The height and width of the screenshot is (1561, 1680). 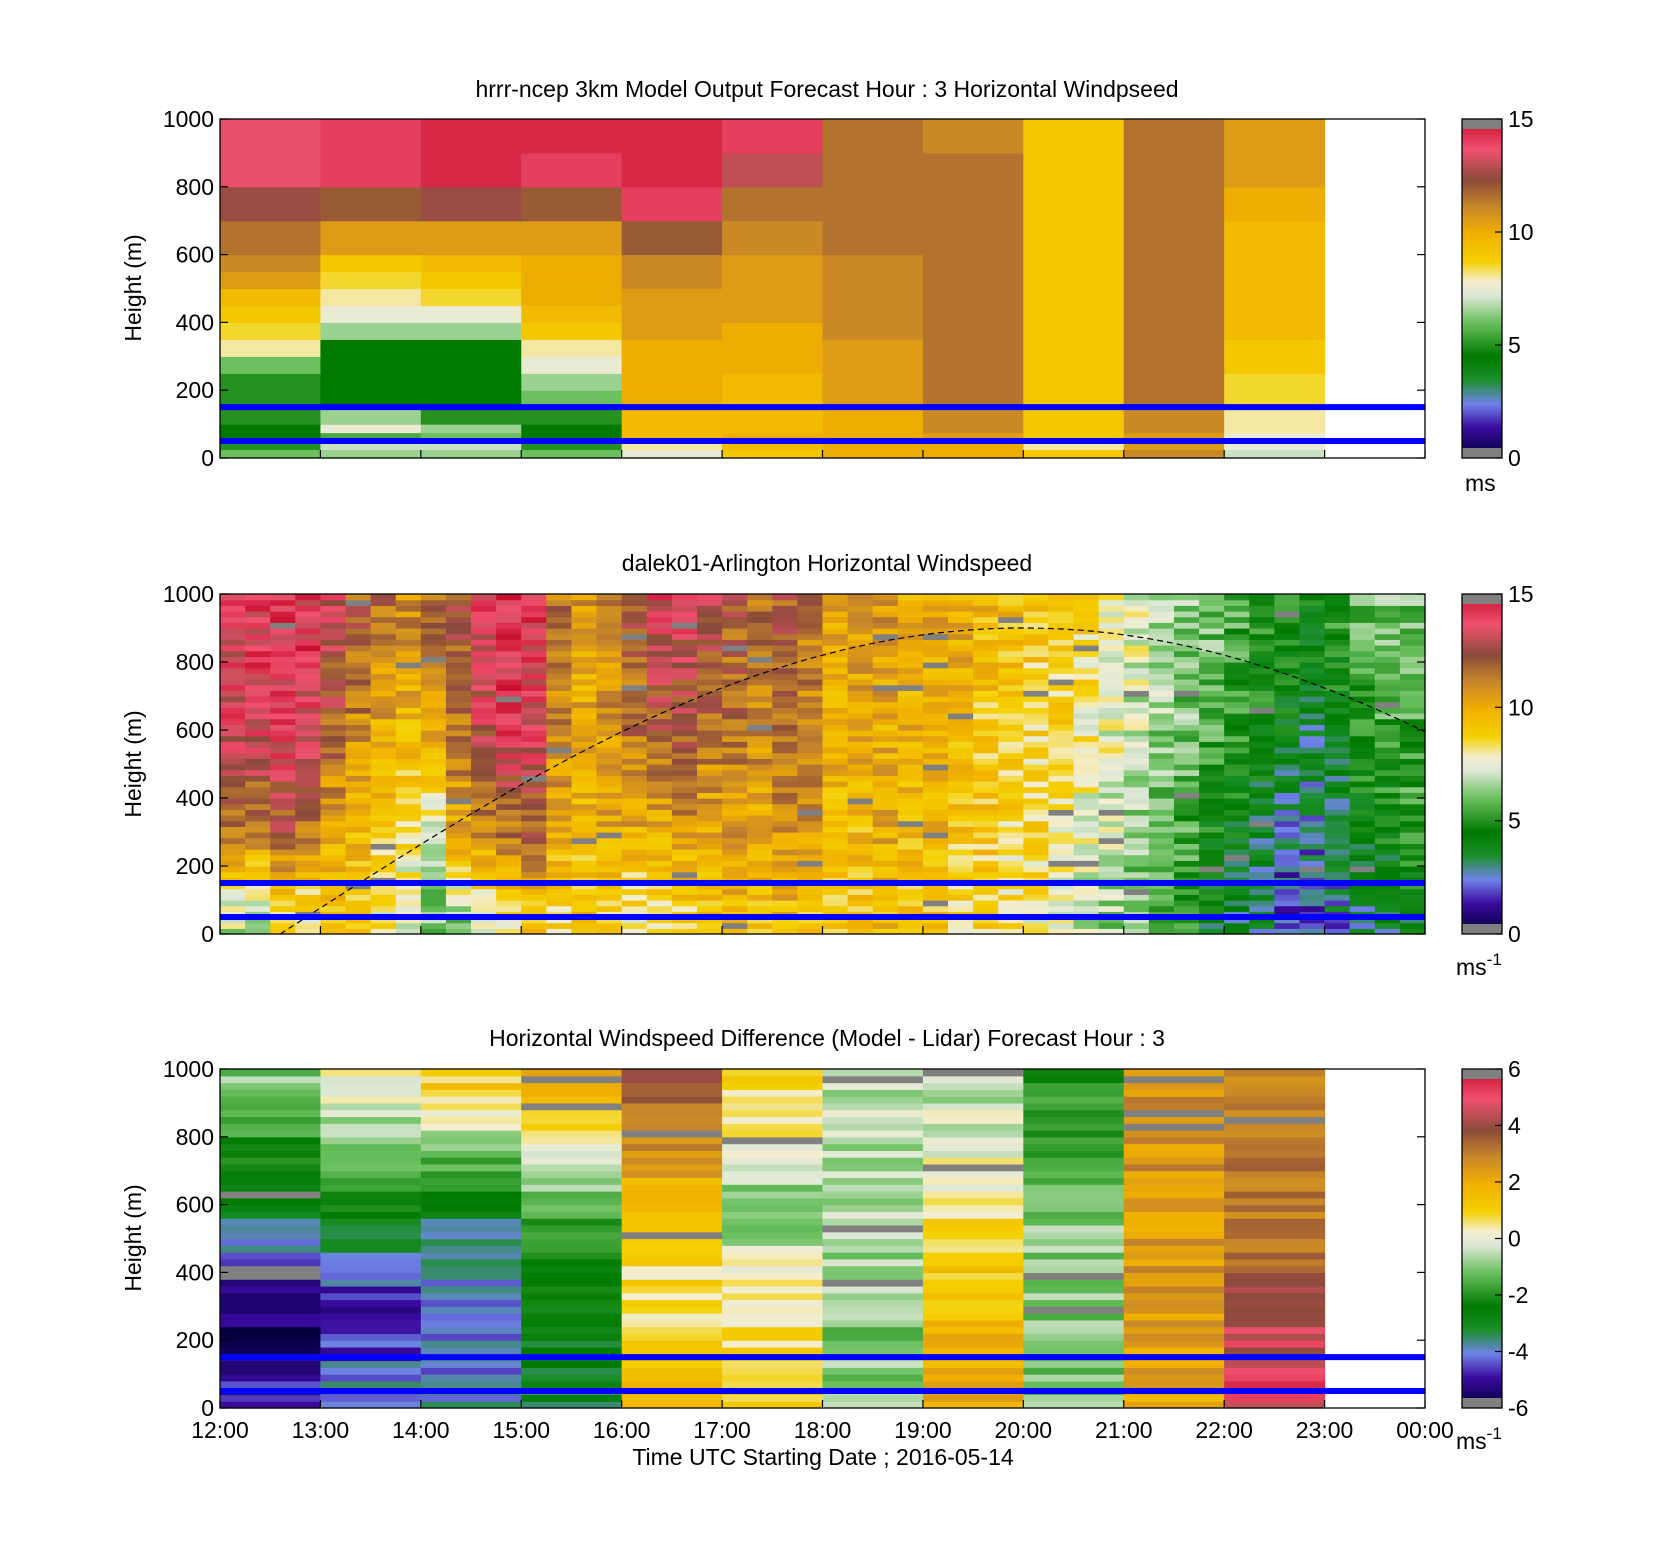 I want to click on x-tick-label: 22:00, so click(x=1224, y=1430).